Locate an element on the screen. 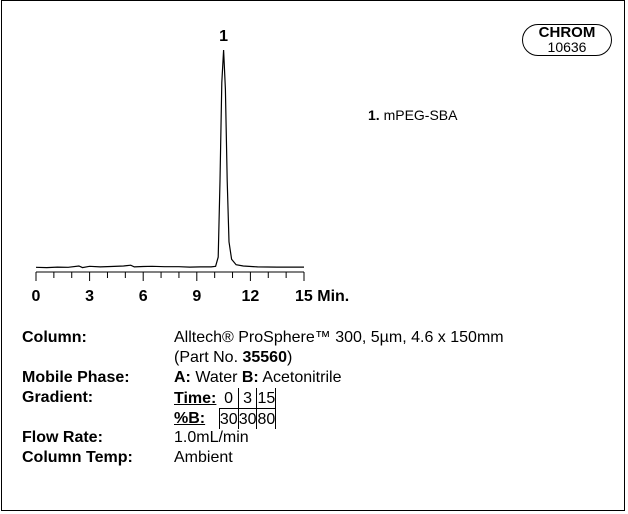 This screenshot has height=514, width=628. peak-label: 1 is located at coordinates (223, 36).